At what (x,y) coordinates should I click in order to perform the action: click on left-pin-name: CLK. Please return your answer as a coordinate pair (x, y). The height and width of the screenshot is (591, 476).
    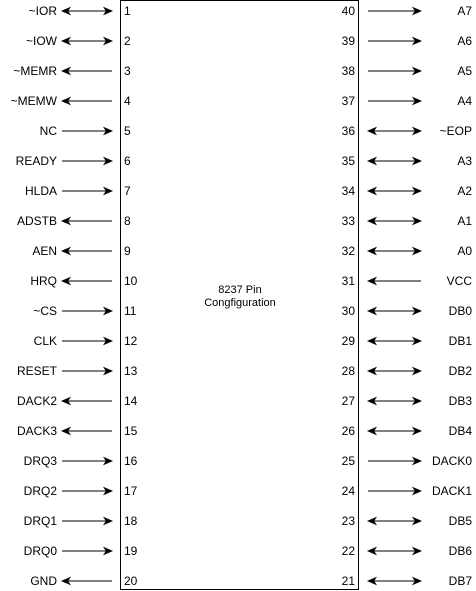
    Looking at the image, I should click on (45, 341).